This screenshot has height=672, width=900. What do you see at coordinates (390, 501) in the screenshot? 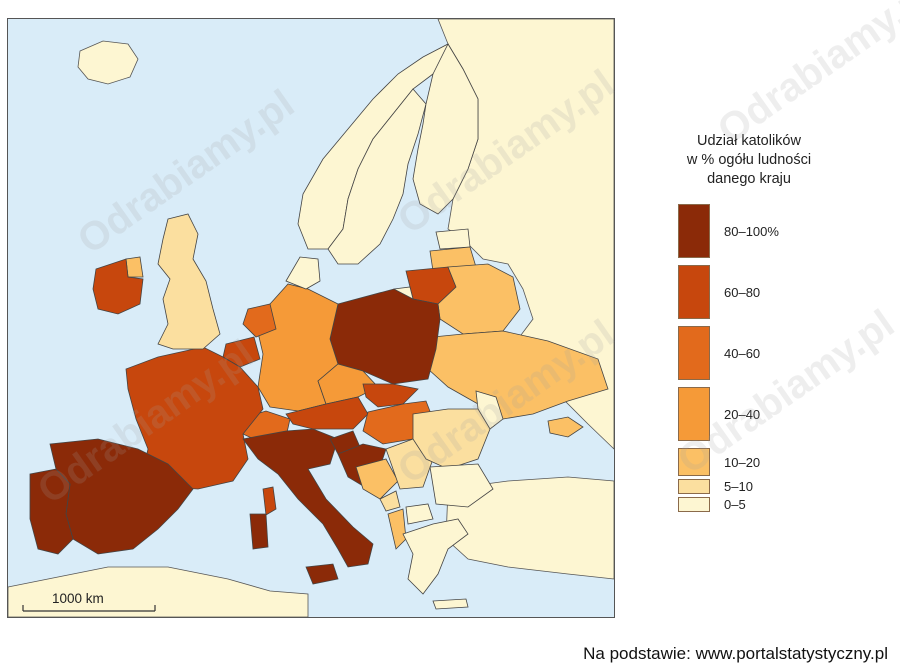
I see `montenegro` at bounding box center [390, 501].